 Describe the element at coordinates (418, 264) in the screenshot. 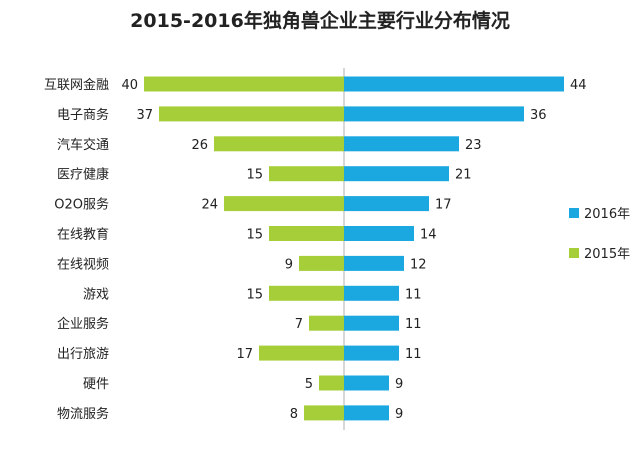

I see `value-label-2016: 12` at that location.